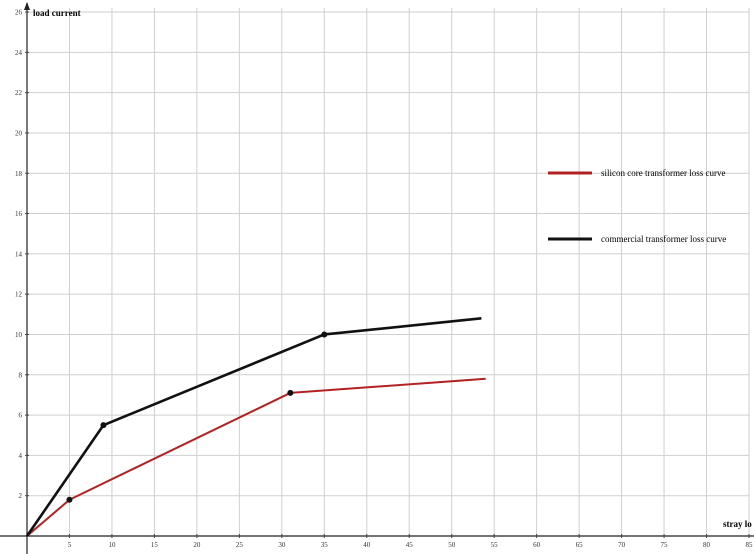  I want to click on y-tick-label: 14, so click(19, 254).